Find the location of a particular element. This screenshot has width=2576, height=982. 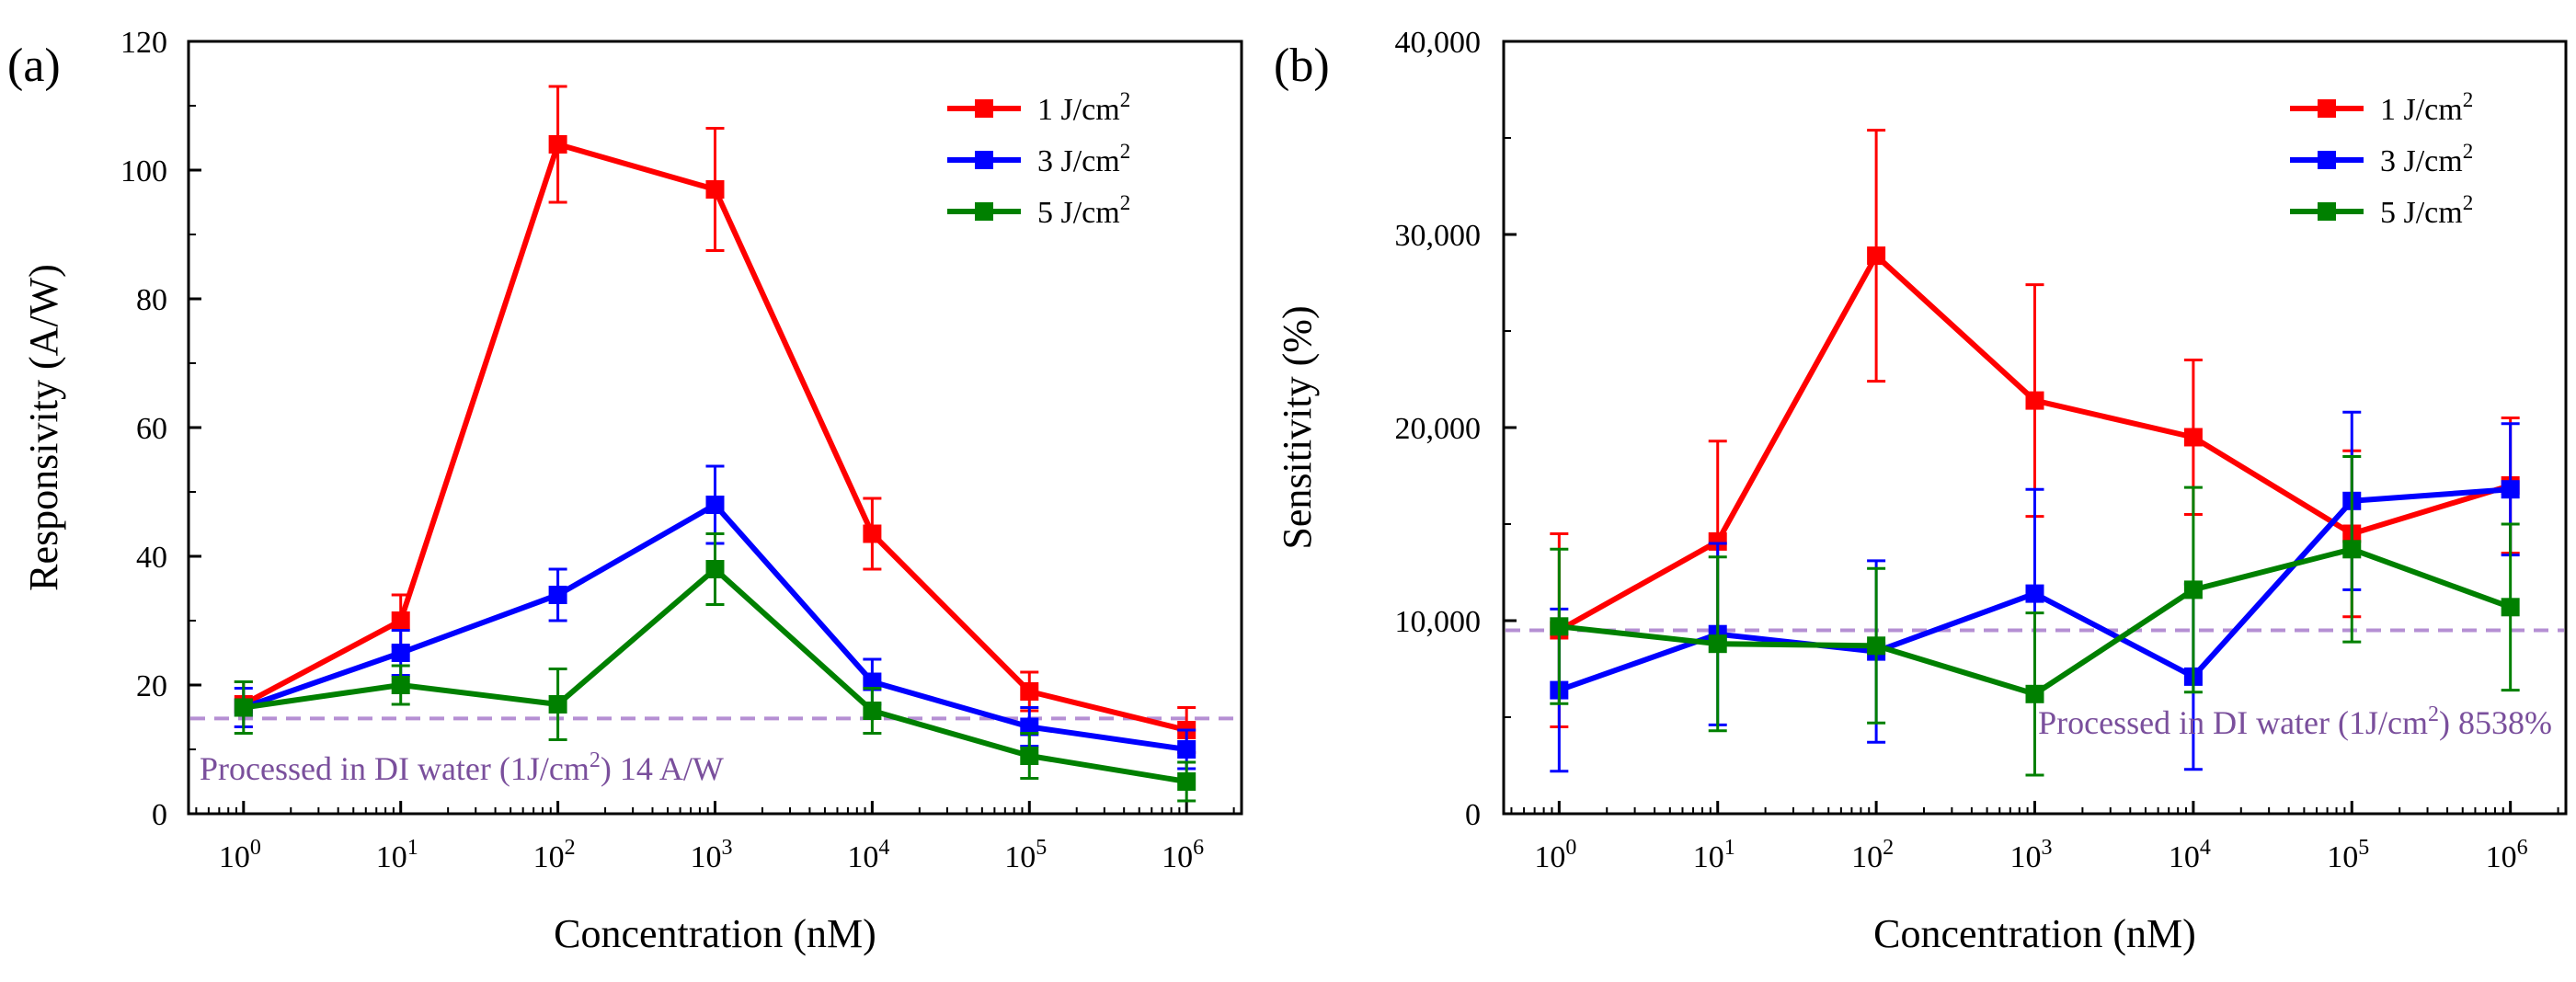

y-tick-label: 120 is located at coordinates (143, 43).